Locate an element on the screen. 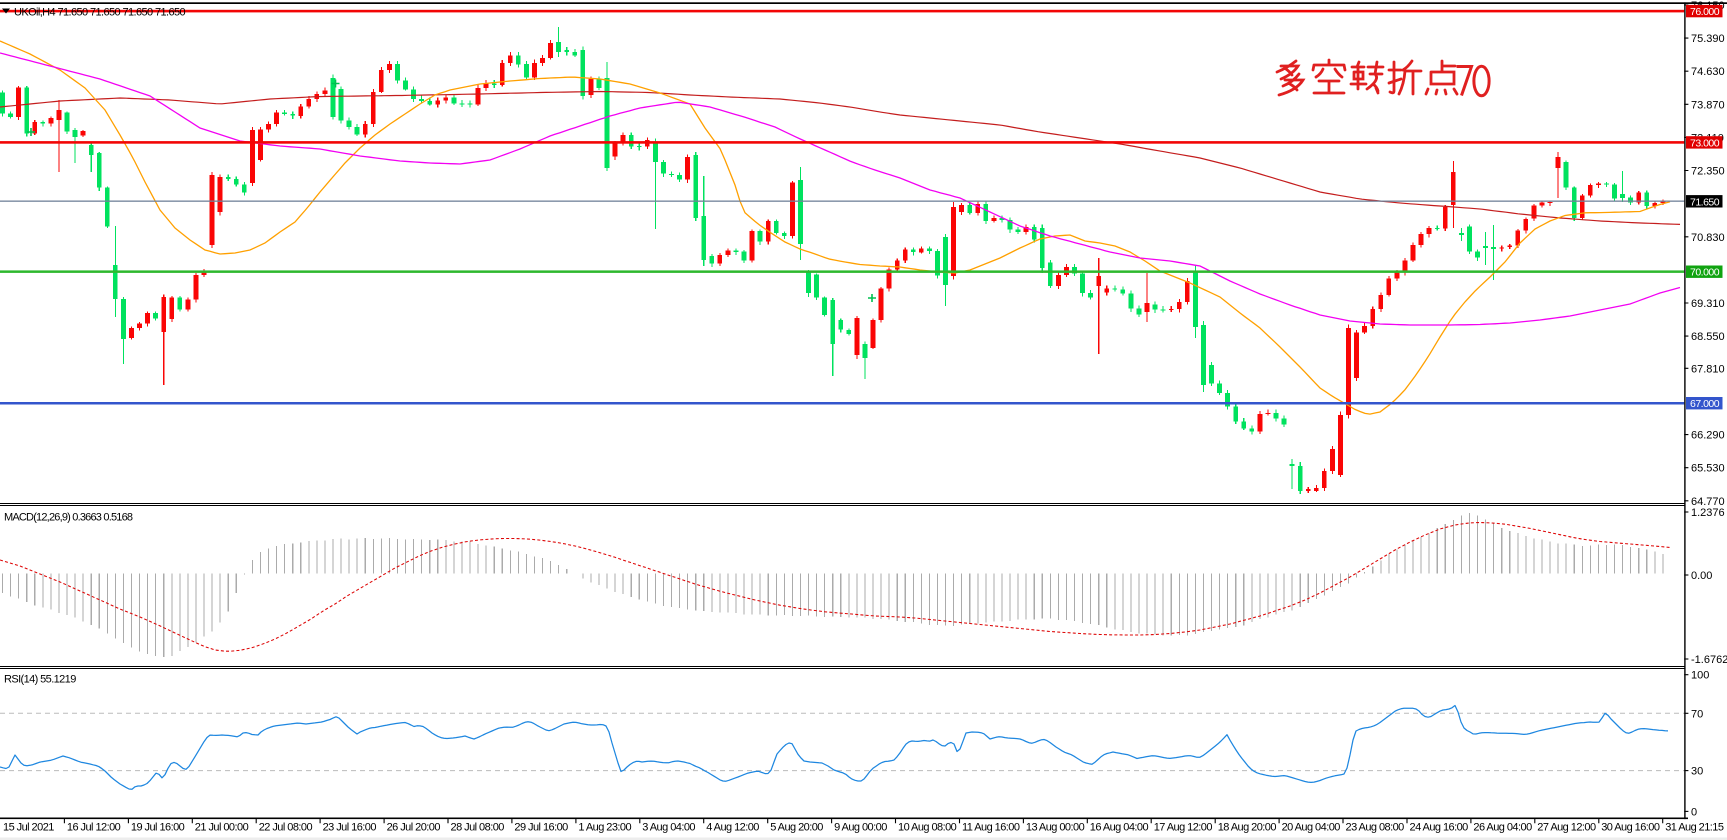 This screenshot has height=840, width=1727. svg-text: 11 Aug 16:00 is located at coordinates (991, 828).